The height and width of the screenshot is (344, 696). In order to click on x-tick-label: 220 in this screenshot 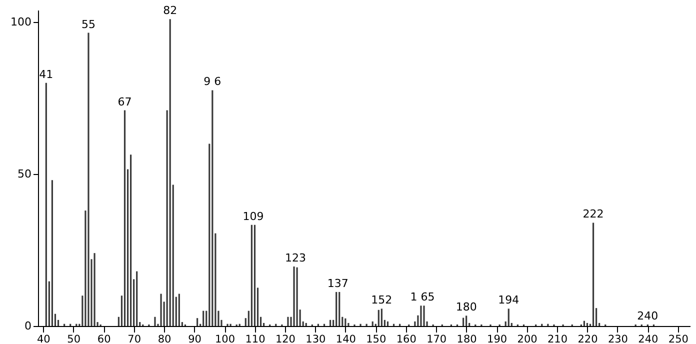, I will do `click(588, 339)`.